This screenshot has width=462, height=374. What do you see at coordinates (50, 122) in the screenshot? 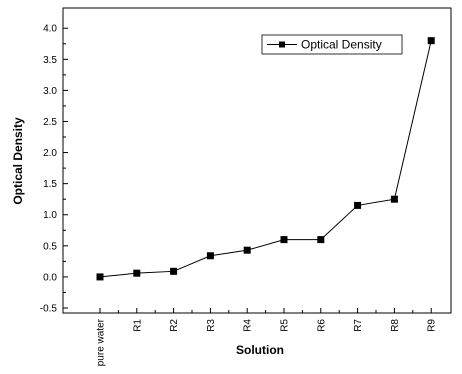
I see `y-tick-label: 2.5` at bounding box center [50, 122].